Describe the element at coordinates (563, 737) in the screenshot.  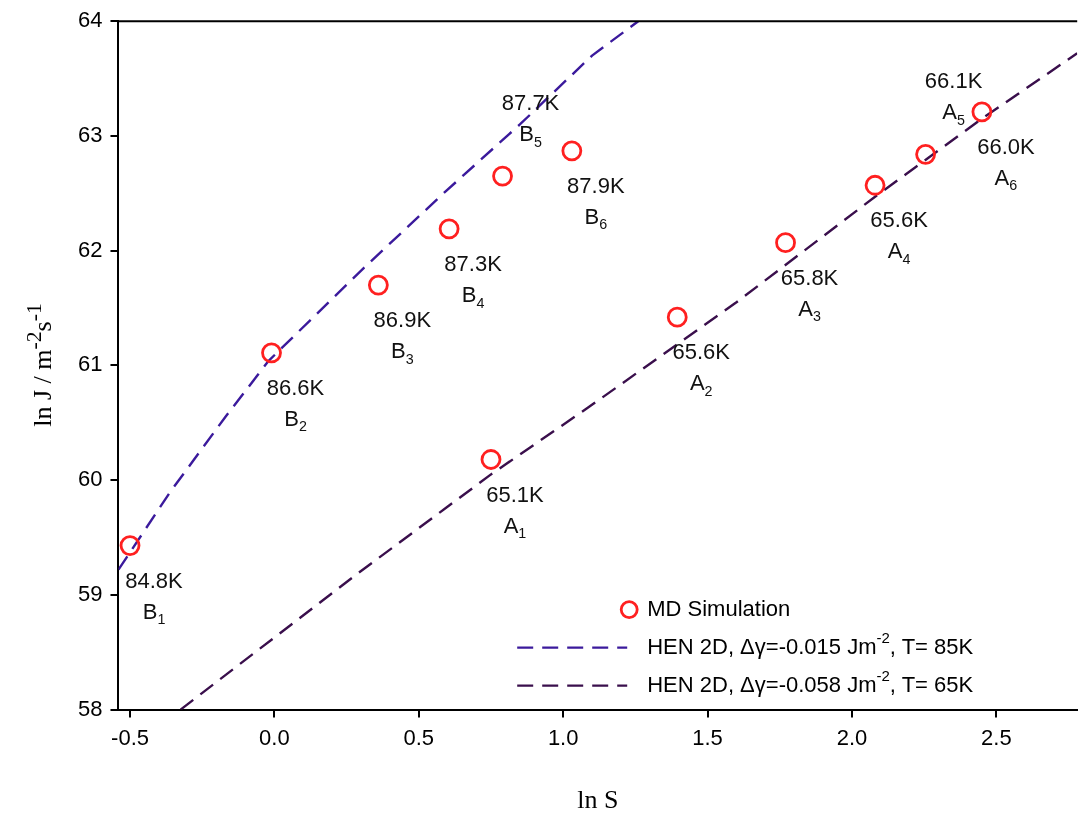
I see `x-tick-label: 1.0` at that location.